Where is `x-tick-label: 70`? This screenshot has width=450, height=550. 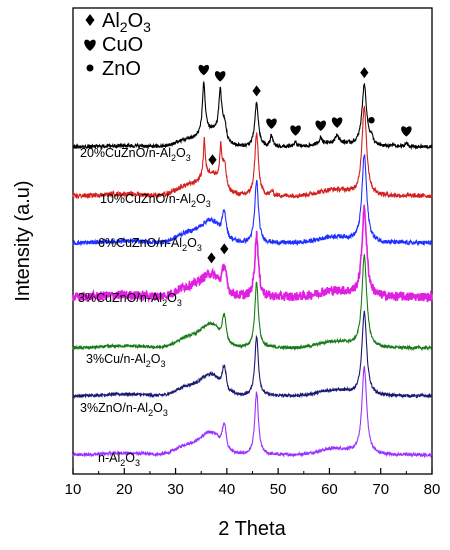 x-tick-label: 70 is located at coordinates (380, 489).